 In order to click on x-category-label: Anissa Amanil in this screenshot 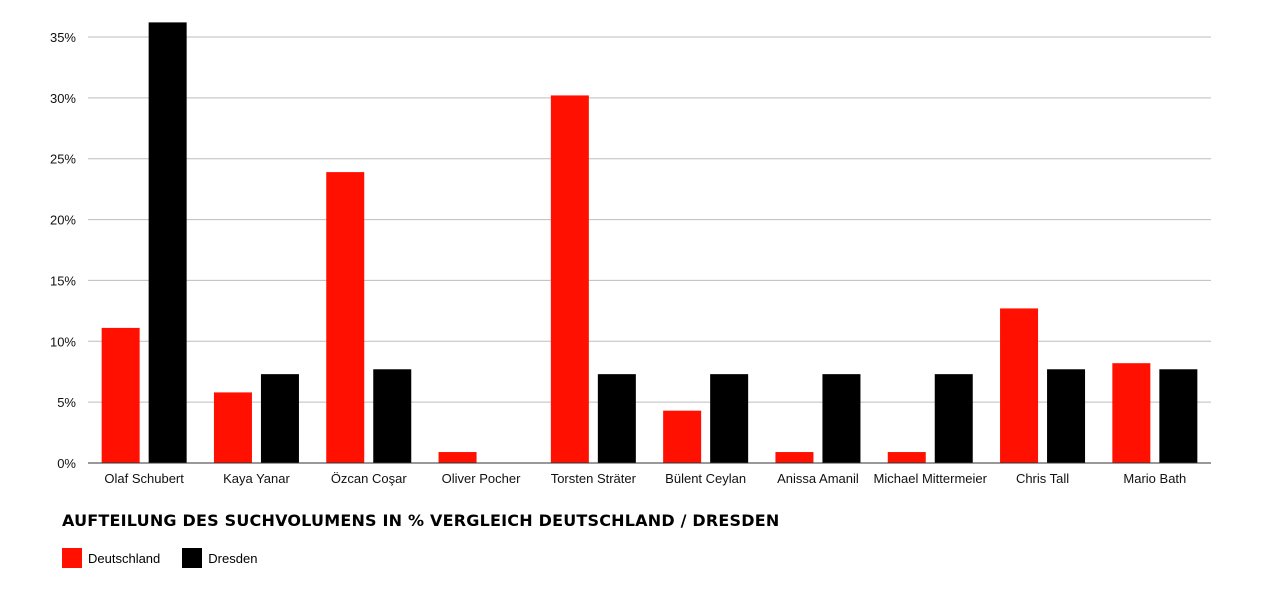, I will do `click(818, 478)`.